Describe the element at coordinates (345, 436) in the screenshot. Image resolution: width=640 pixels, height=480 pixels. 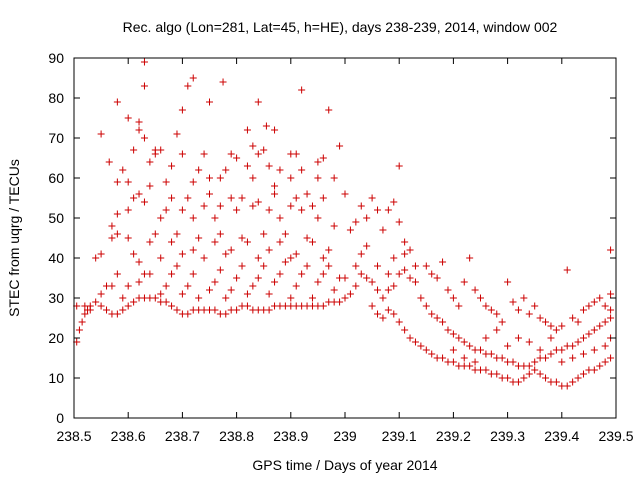
I see `x-tick-label: 239` at that location.